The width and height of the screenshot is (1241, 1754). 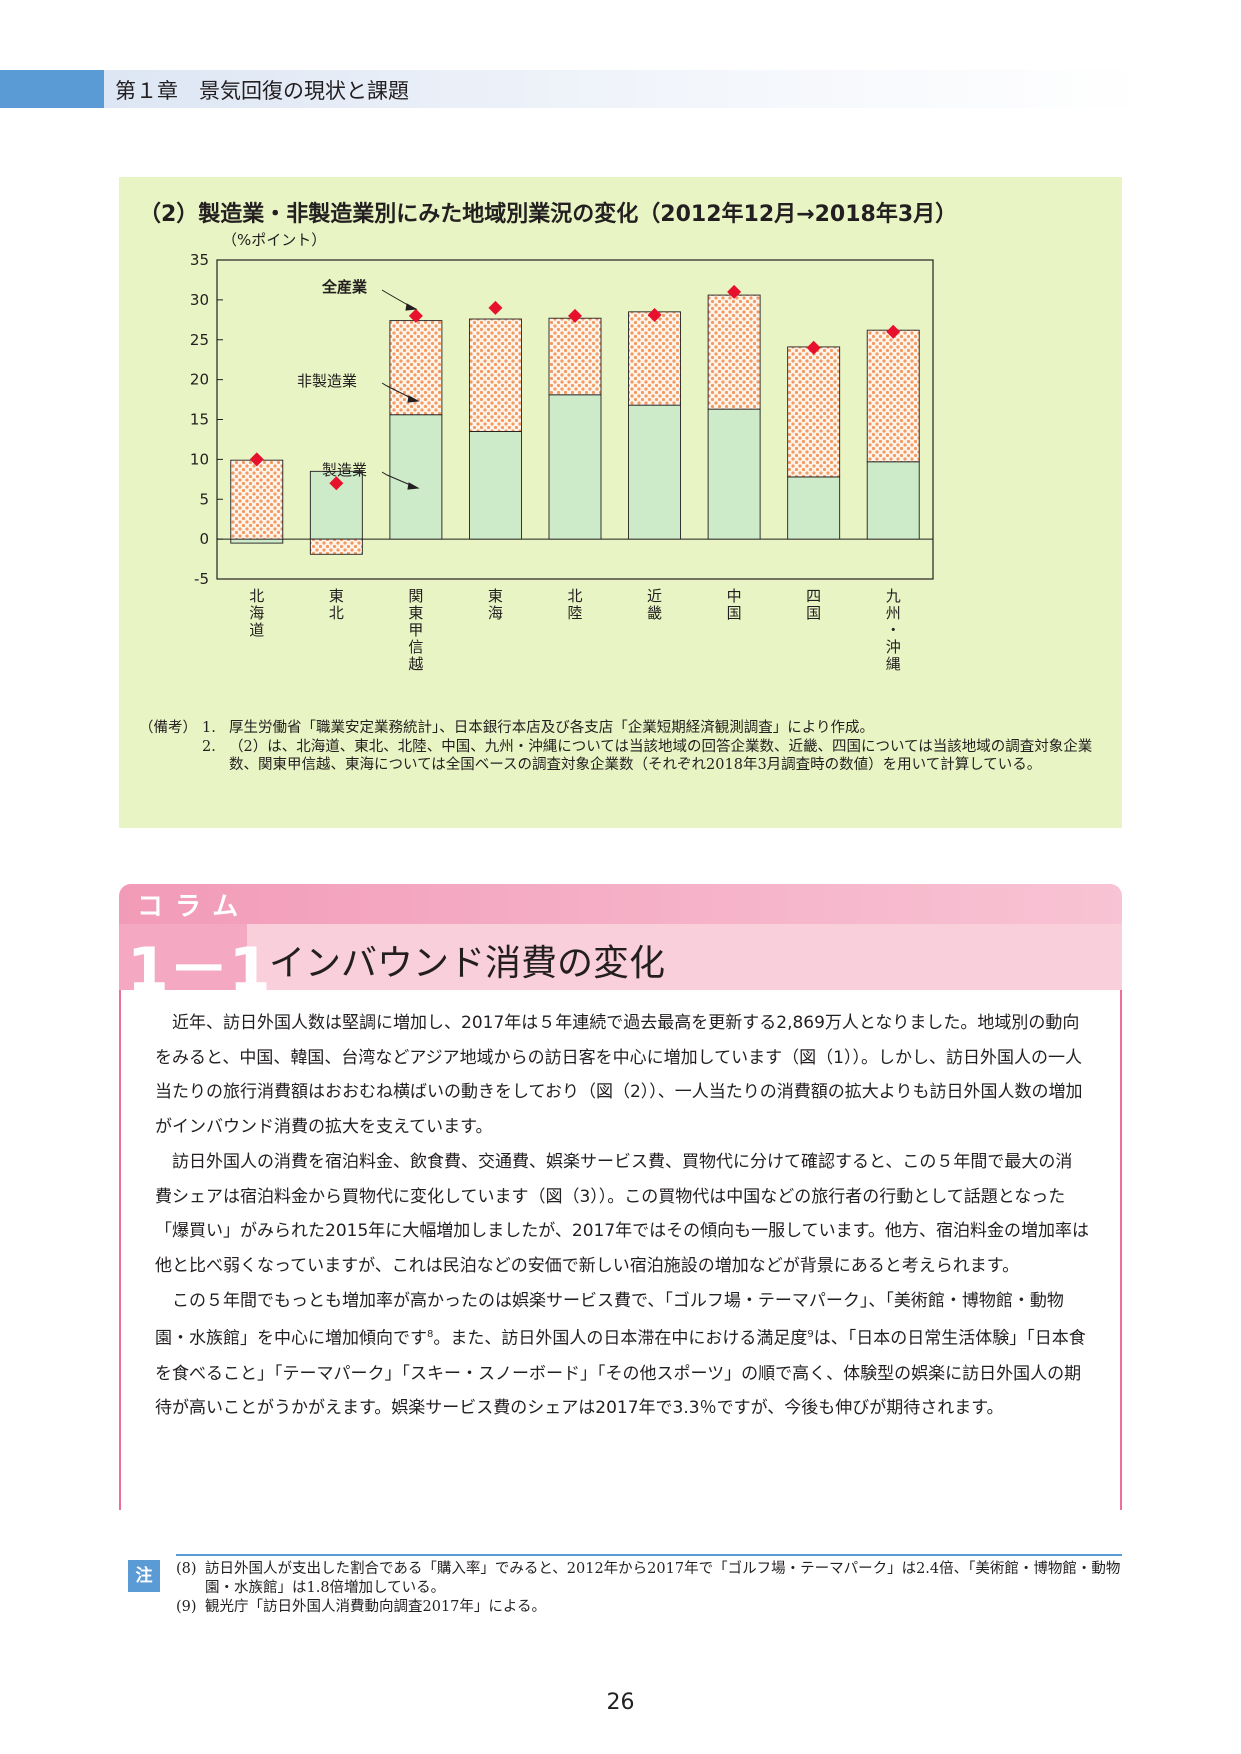 What do you see at coordinates (893, 630) in the screenshot?
I see `x-tick-label: ・` at bounding box center [893, 630].